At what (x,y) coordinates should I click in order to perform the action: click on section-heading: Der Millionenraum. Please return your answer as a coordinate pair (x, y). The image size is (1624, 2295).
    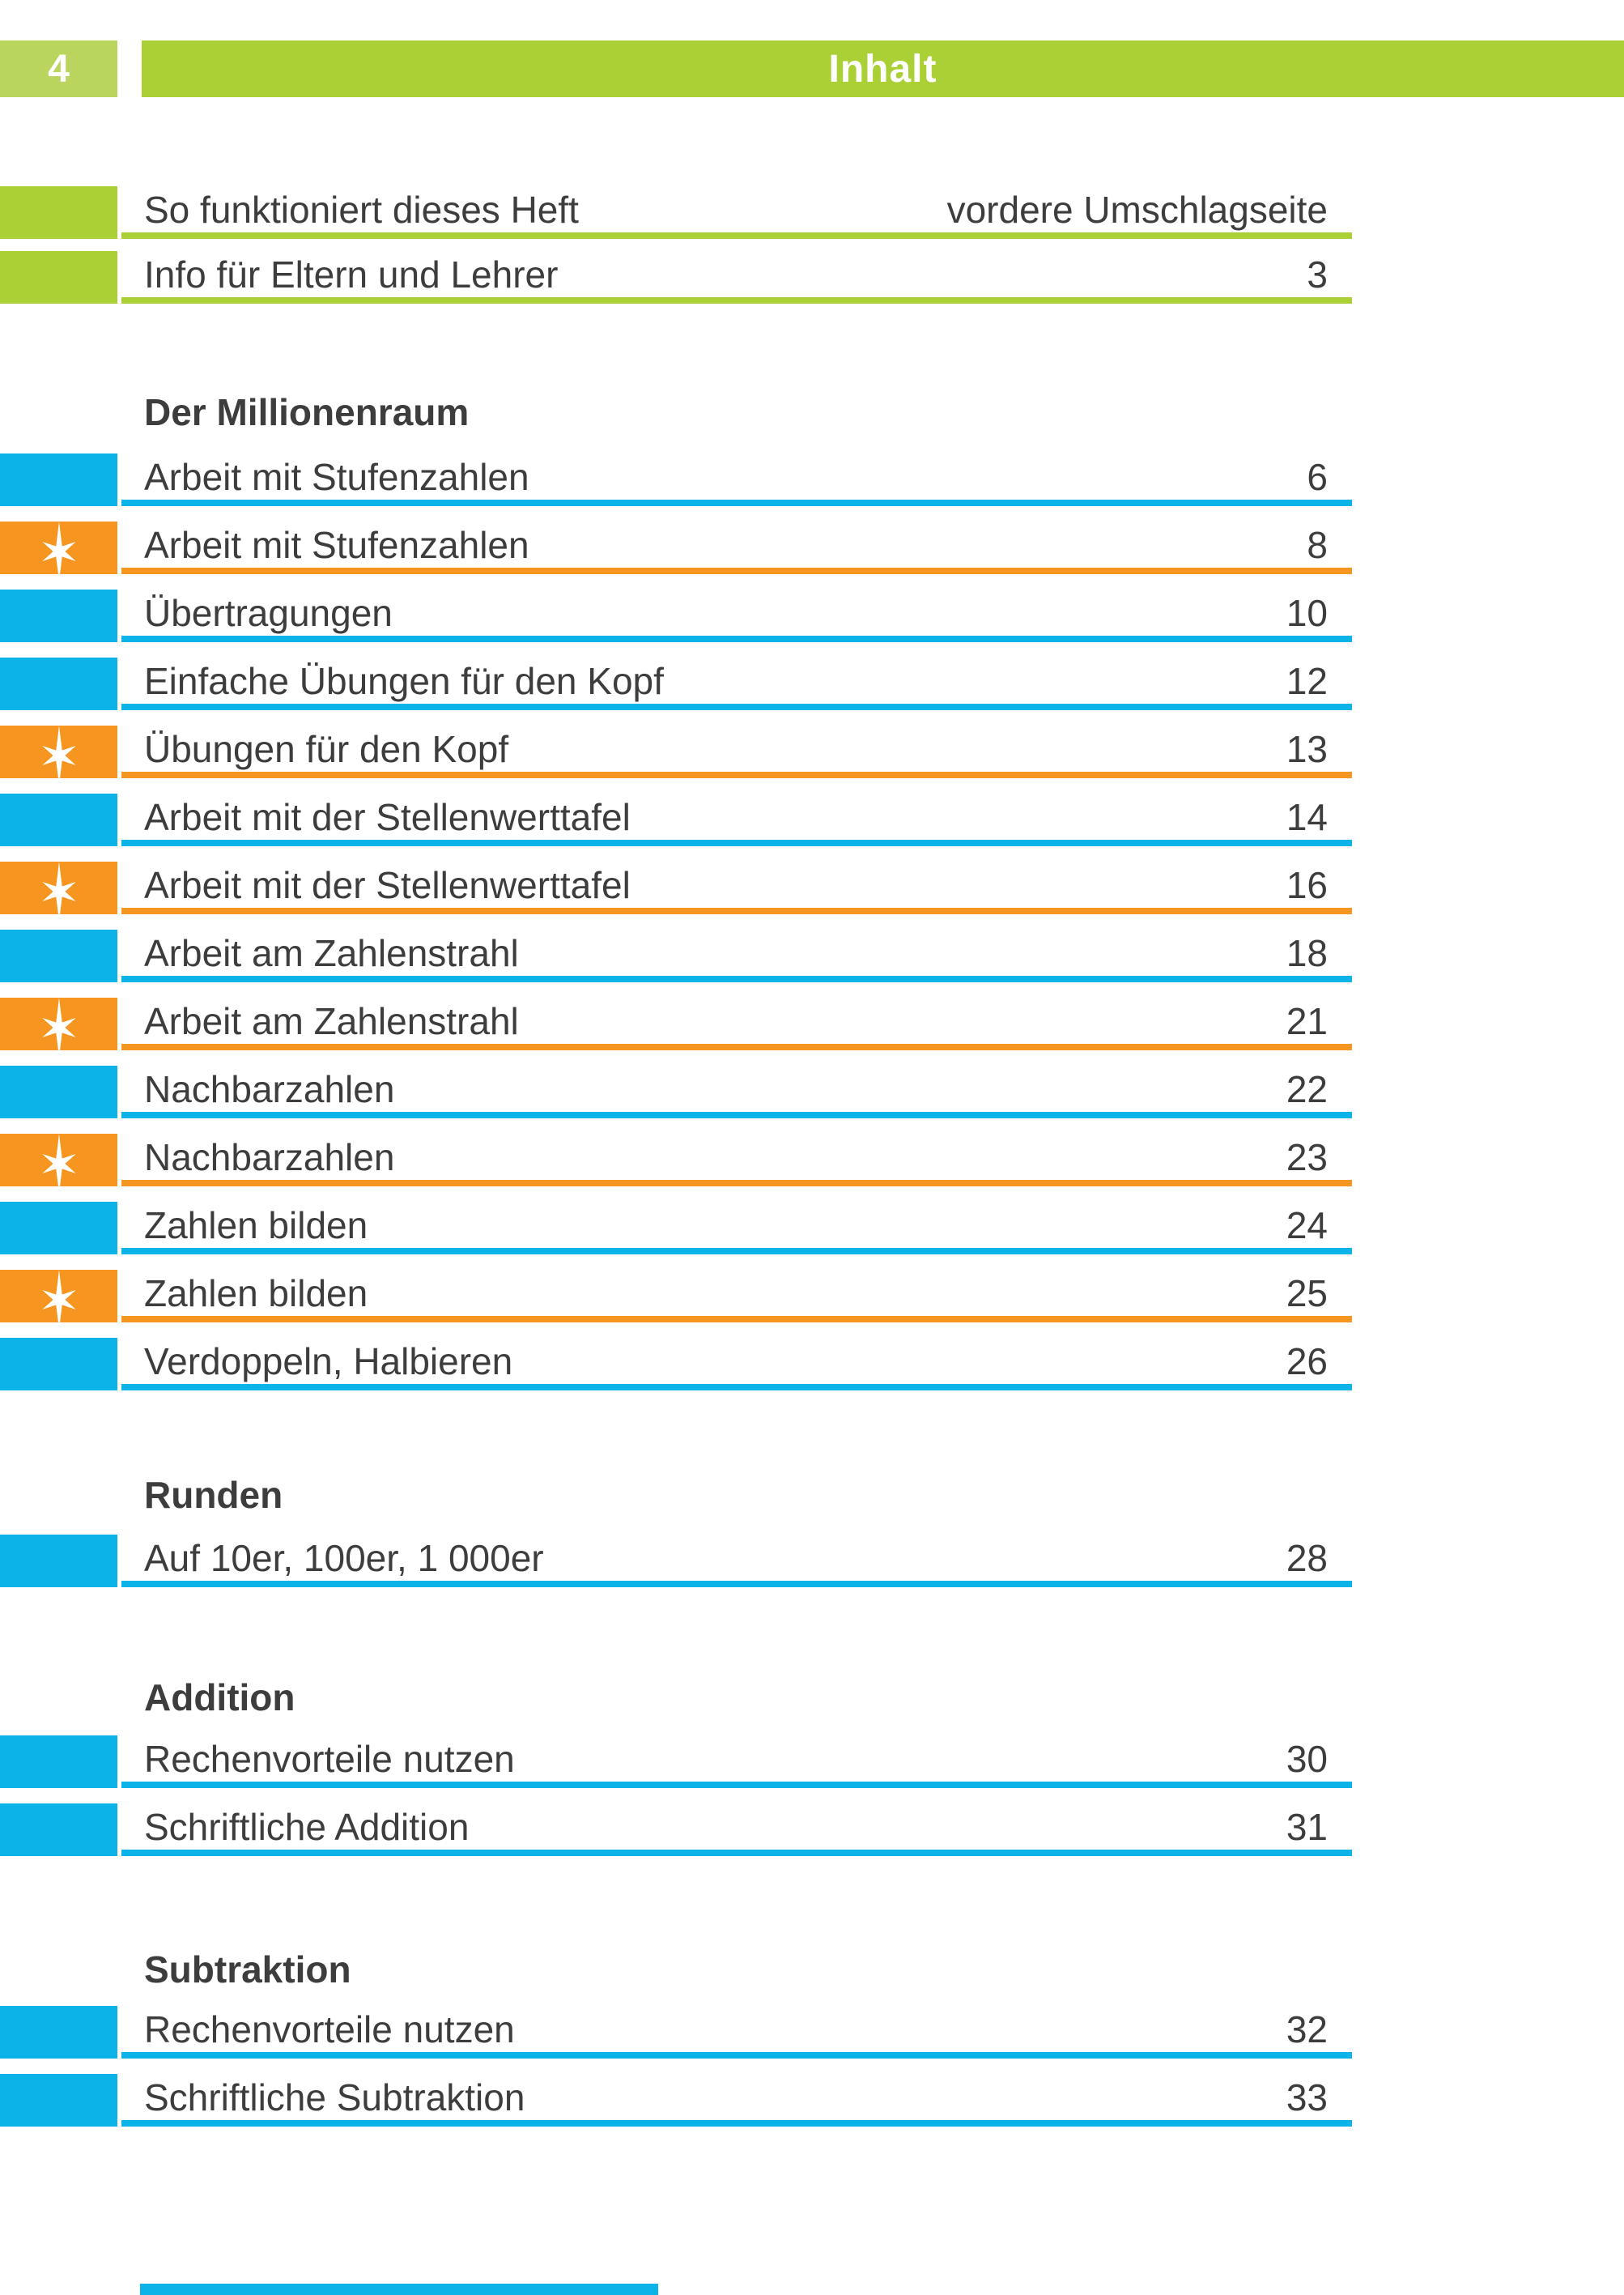
    Looking at the image, I should click on (307, 412).